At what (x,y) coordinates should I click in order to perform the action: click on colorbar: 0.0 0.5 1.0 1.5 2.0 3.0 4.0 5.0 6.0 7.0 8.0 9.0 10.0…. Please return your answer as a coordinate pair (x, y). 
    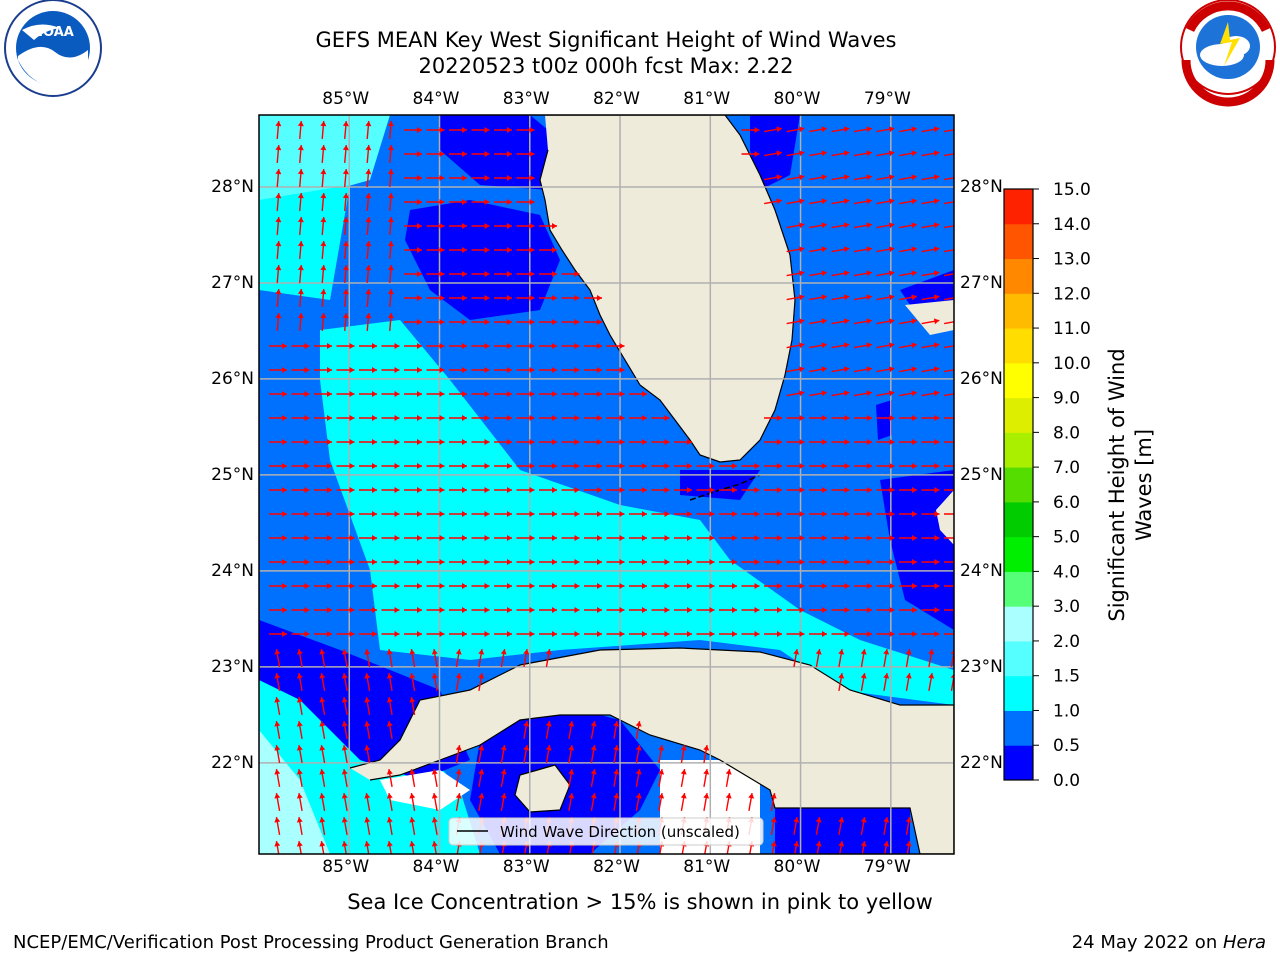
    Looking at the image, I should click on (1047, 485).